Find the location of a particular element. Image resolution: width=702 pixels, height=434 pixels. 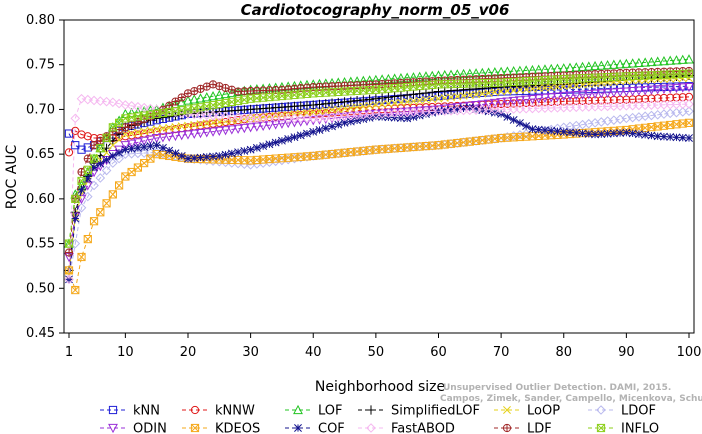

x-tick-label: 1 is located at coordinates (69, 352).